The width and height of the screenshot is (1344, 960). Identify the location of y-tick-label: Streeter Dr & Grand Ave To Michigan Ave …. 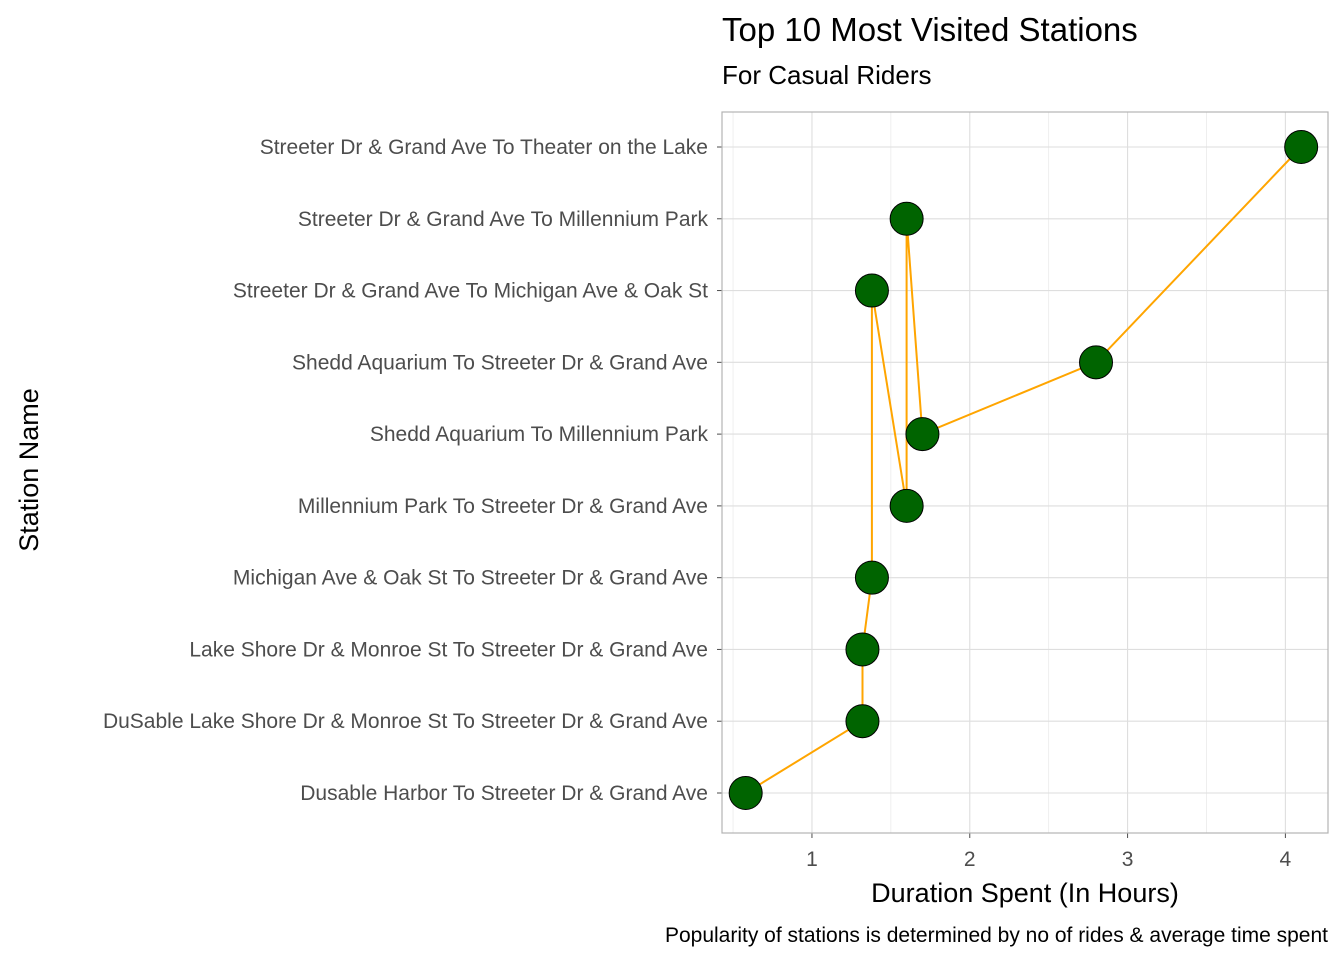
(470, 291).